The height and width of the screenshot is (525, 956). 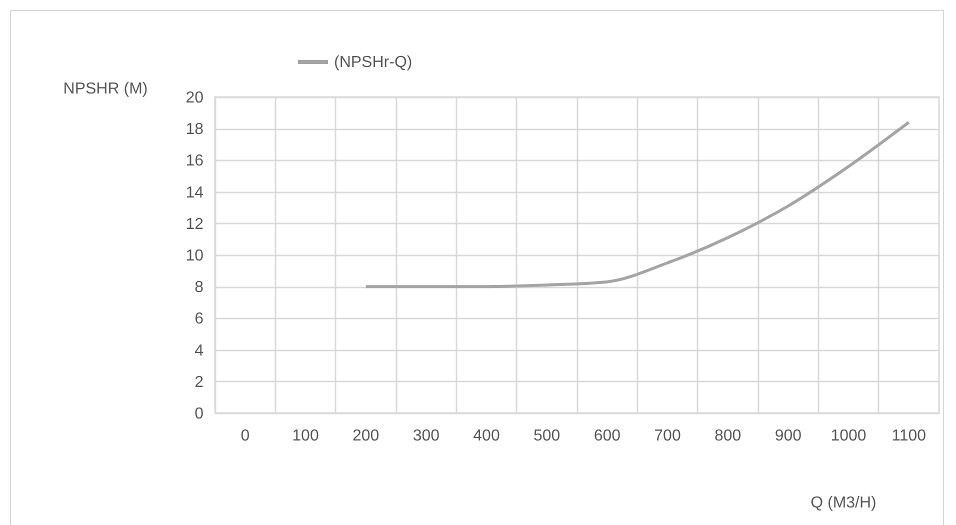 I want to click on x-tick-label: 700, so click(x=667, y=436).